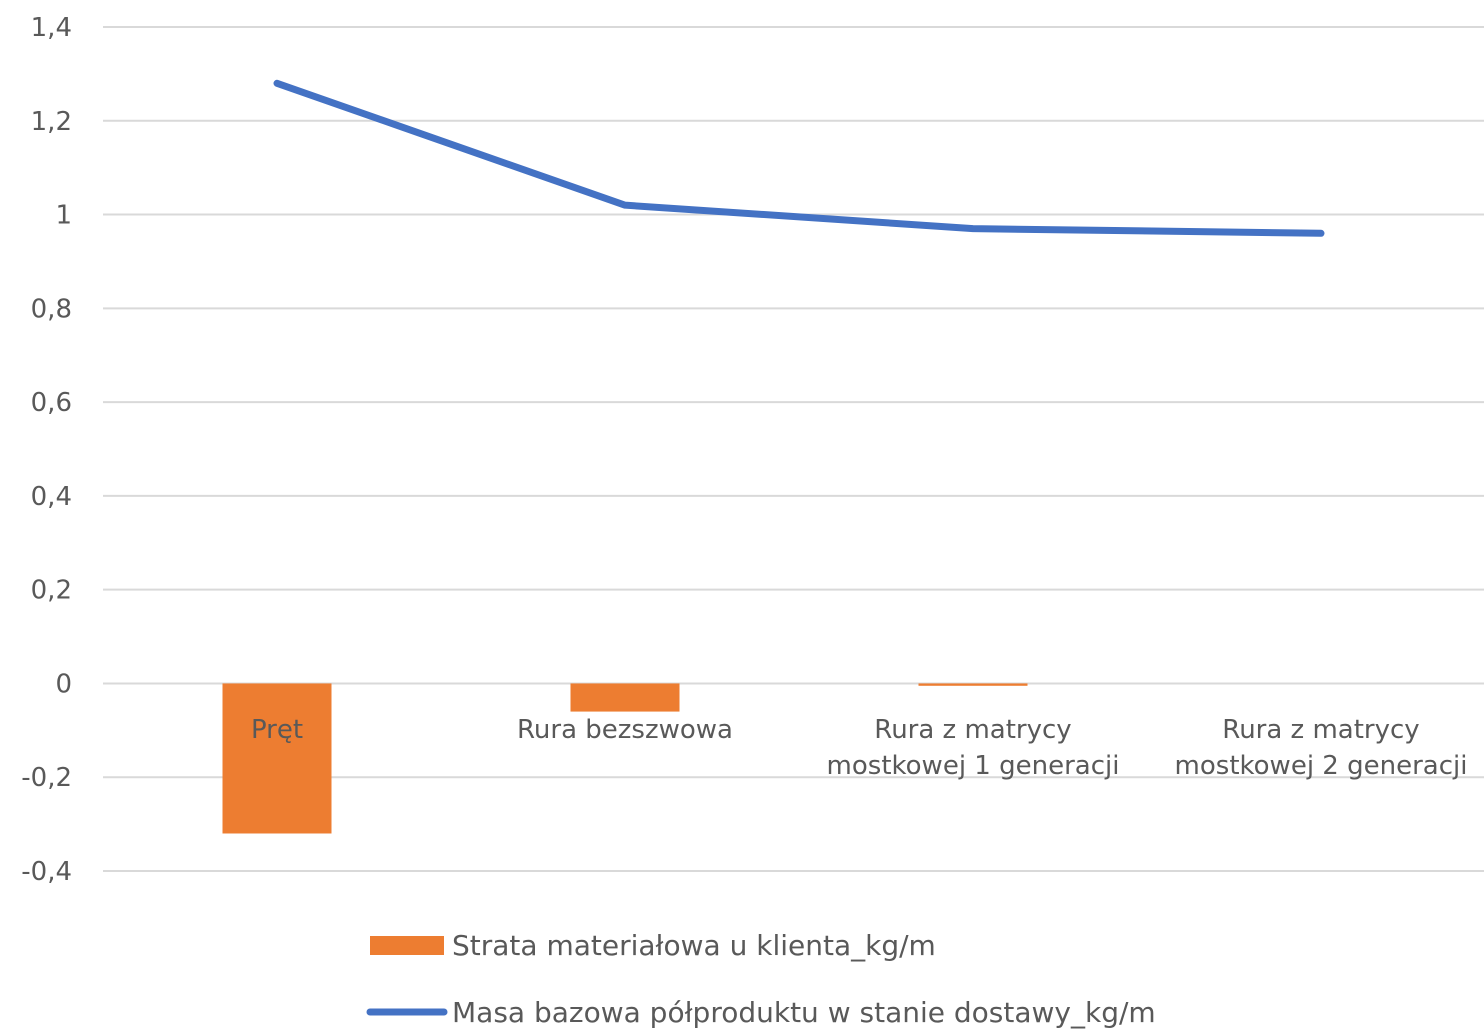  I want to click on series-line, so click(799, 158).